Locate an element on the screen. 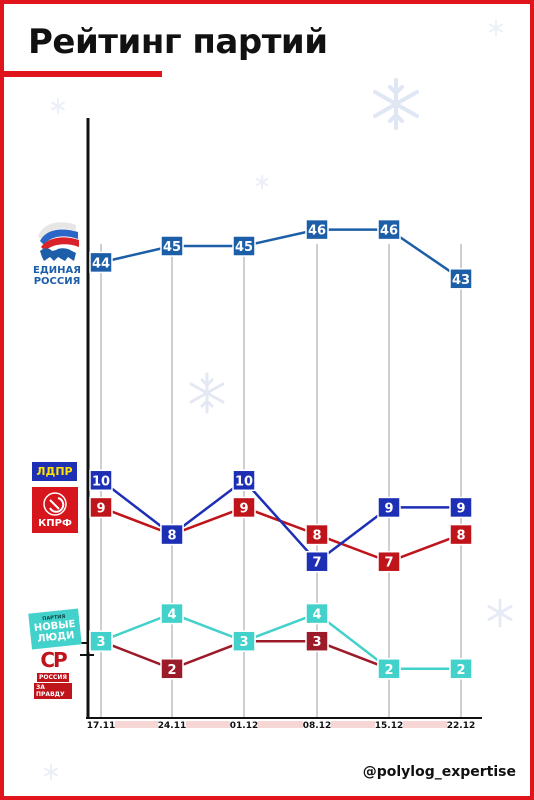 This screenshot has height=800, width=534. author-handle: @polylog_expertise is located at coordinates (439, 772).